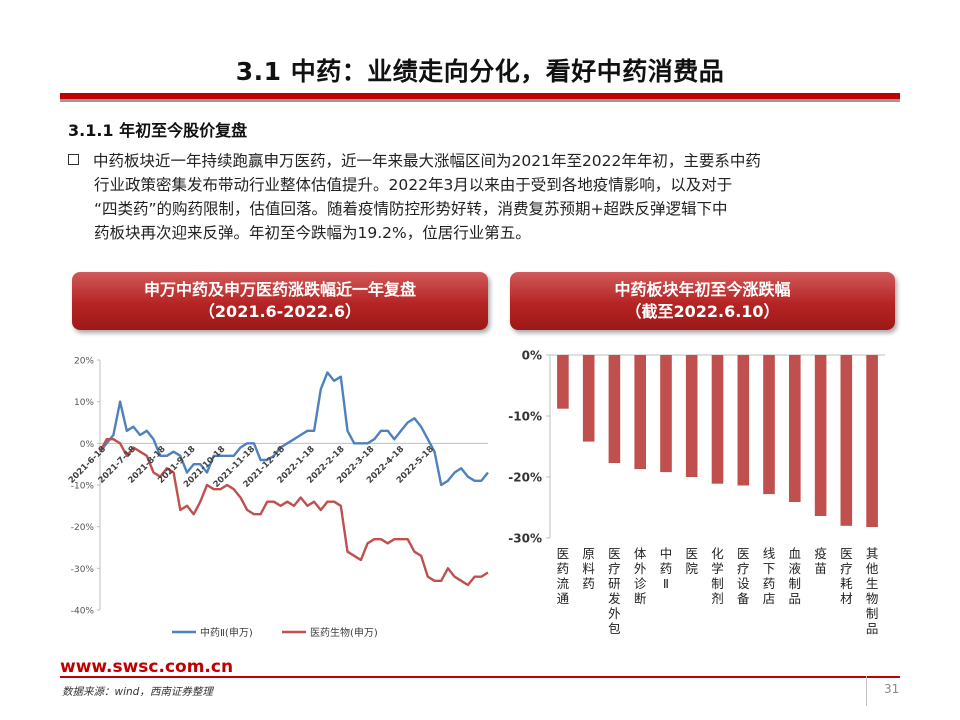 This screenshot has height=720, width=960. I want to click on page-number: 31, so click(892, 689).